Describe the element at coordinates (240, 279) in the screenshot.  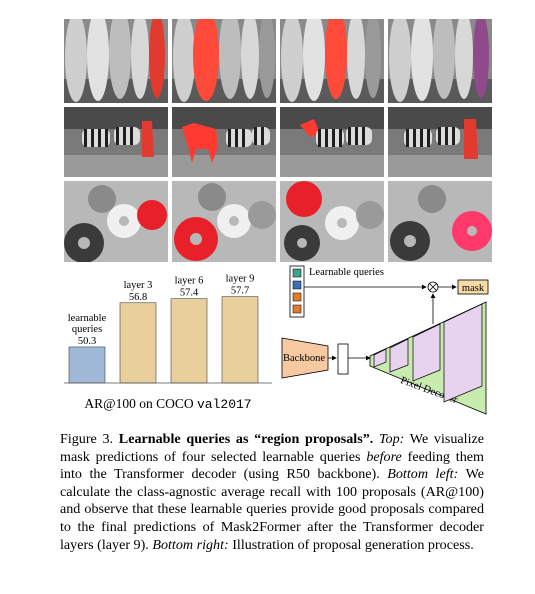
I see `bar-category-label-4: layer 9` at that location.